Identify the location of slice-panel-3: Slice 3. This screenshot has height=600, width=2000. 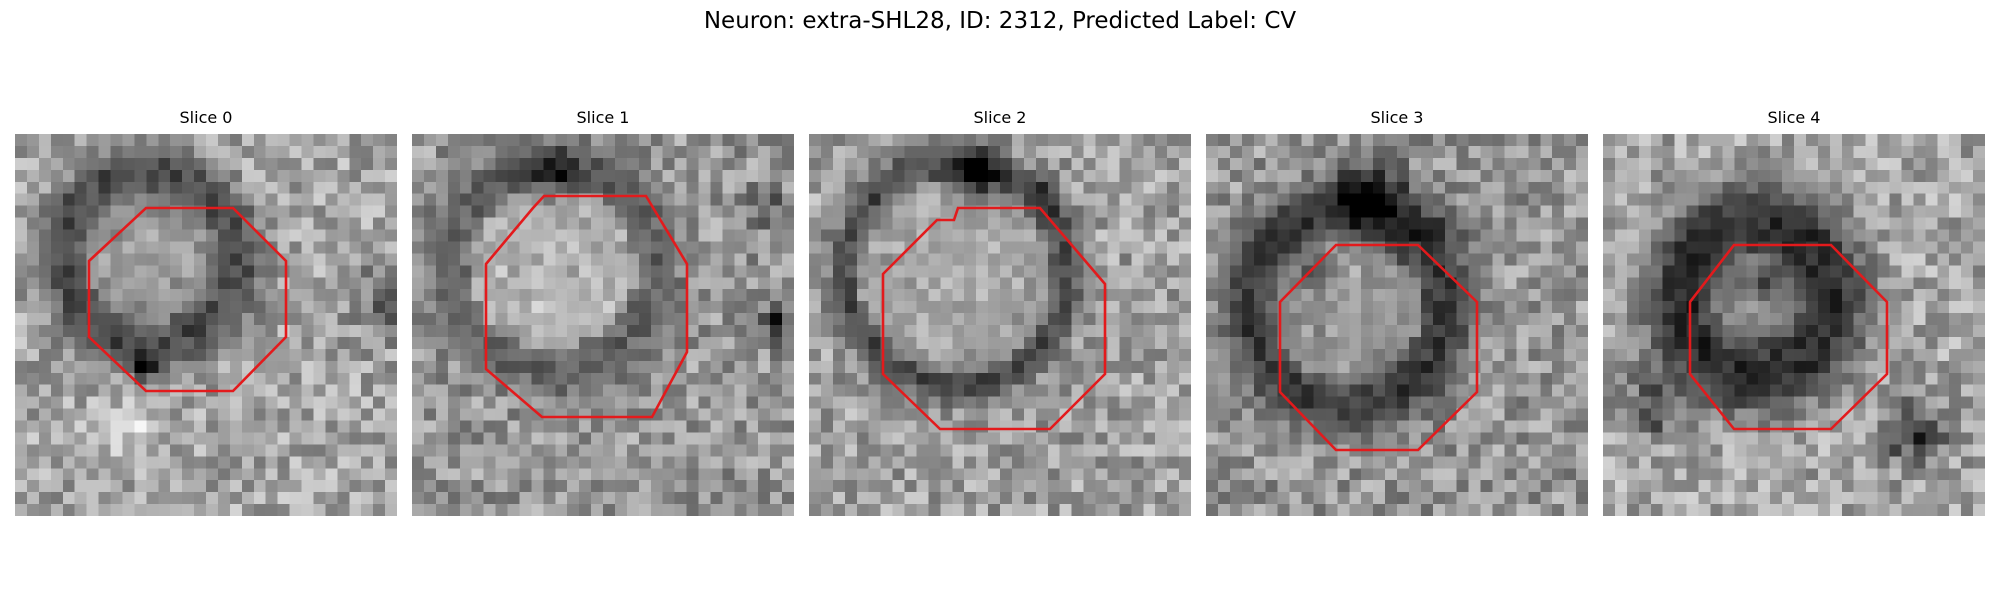
(1397, 314).